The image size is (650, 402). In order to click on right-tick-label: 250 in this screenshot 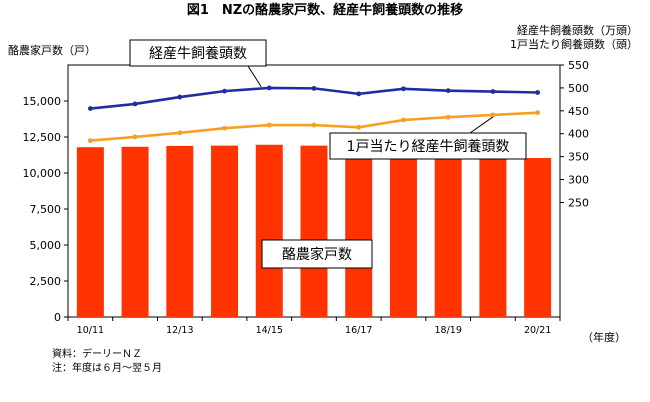, I will do `click(578, 202)`.